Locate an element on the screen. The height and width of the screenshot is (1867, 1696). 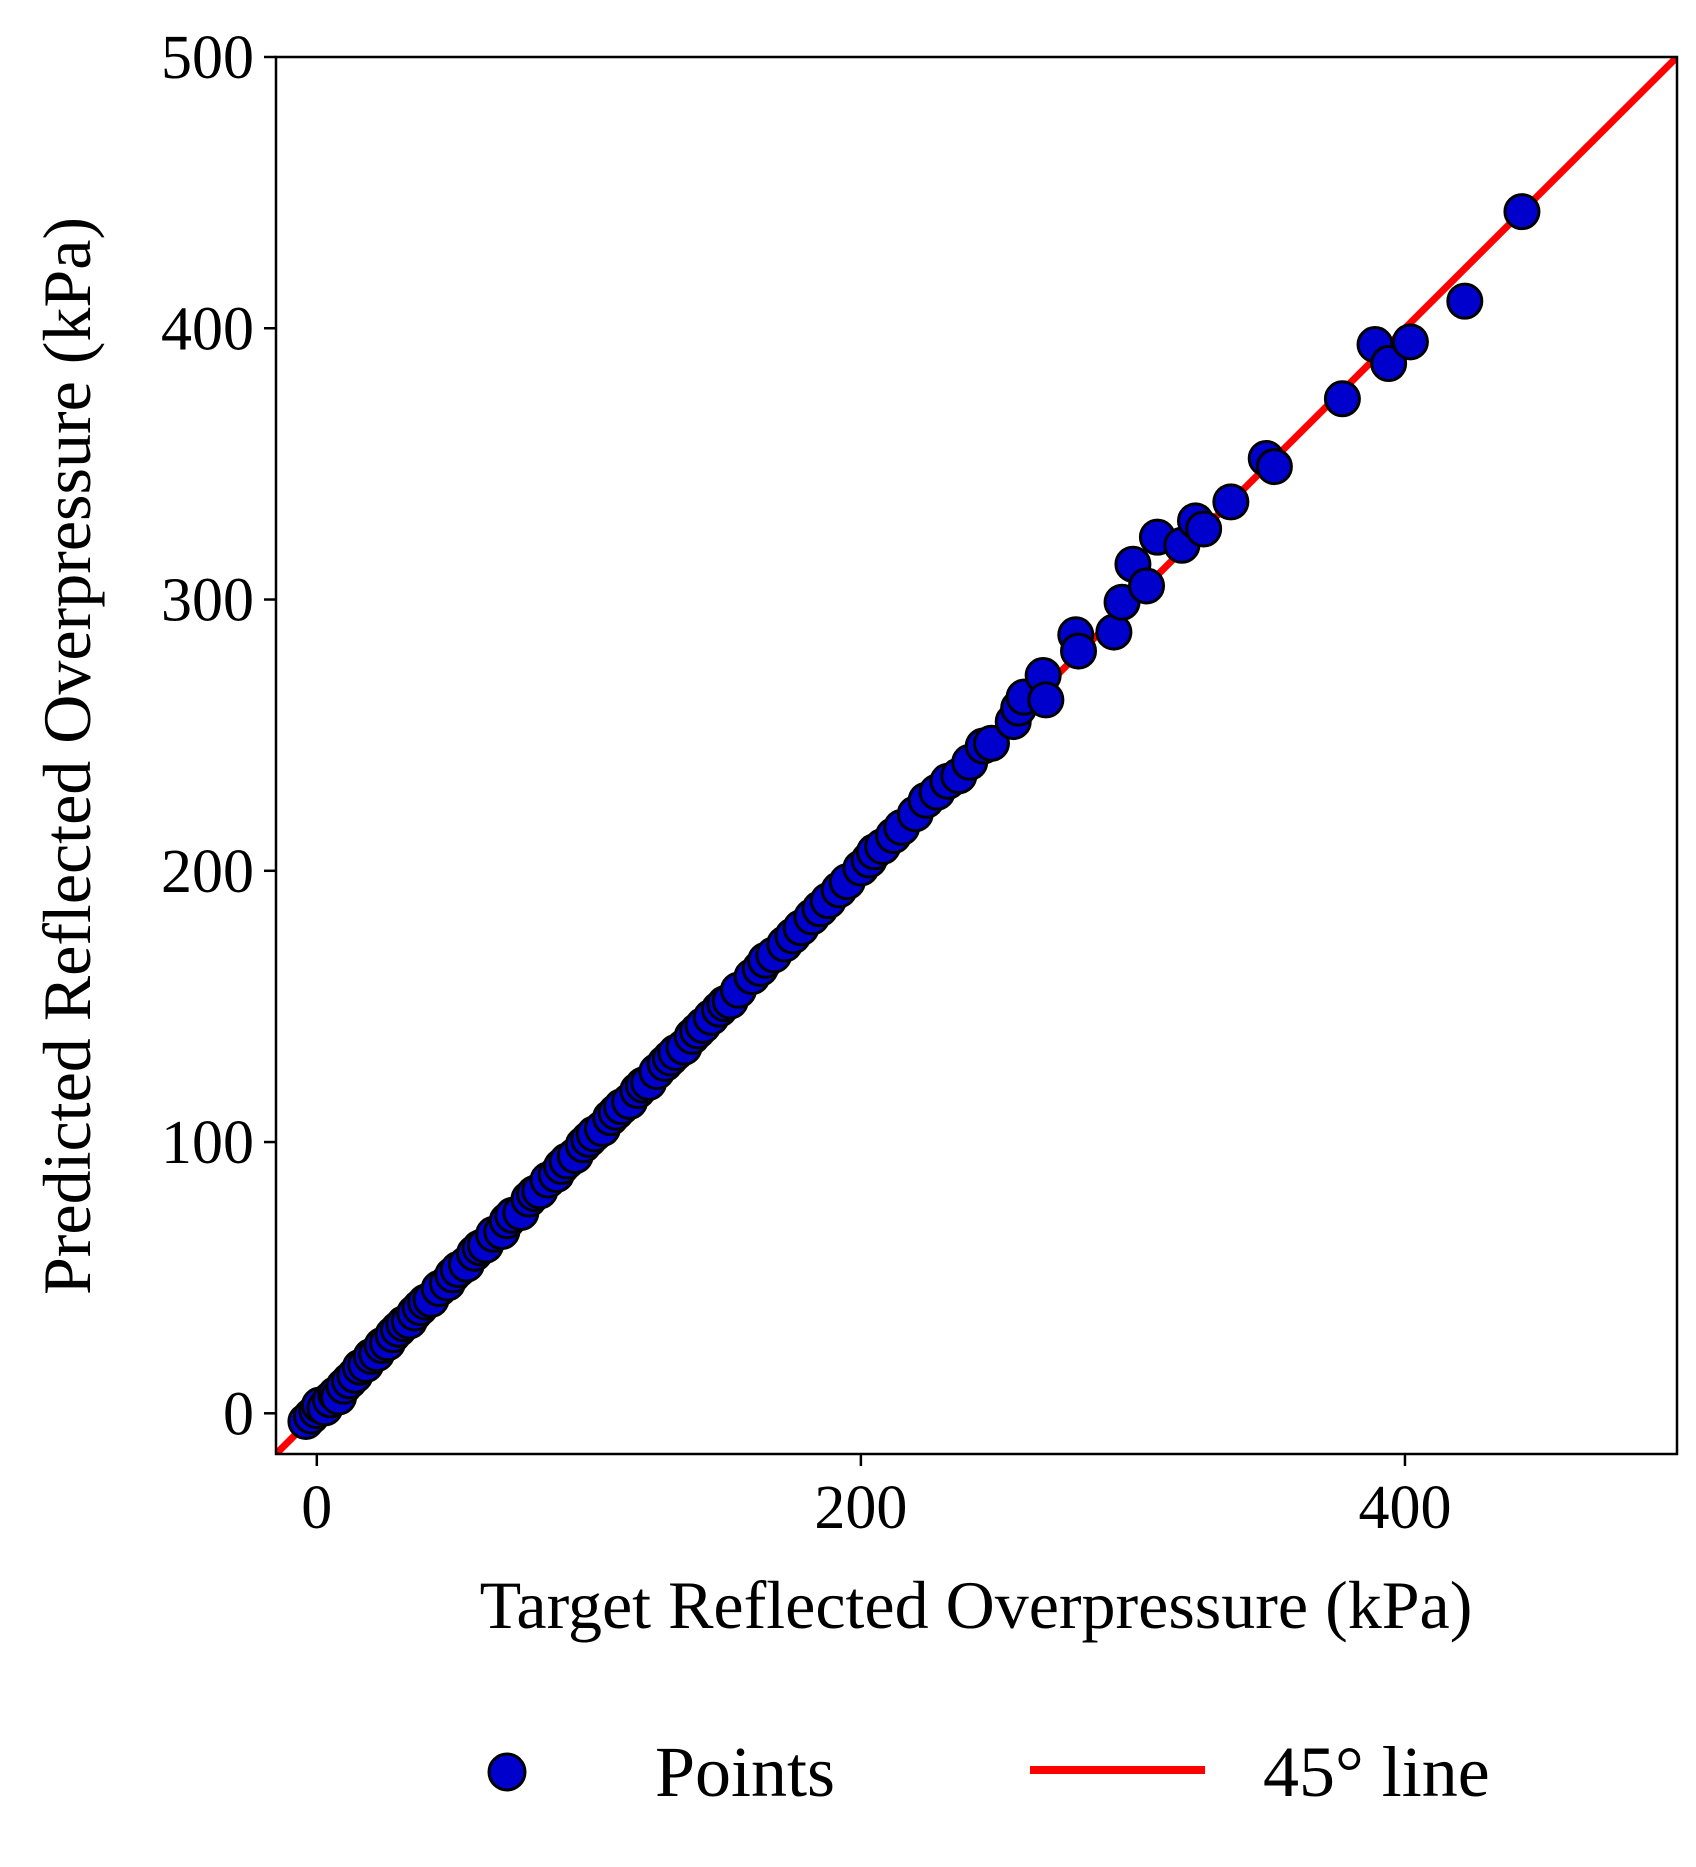
x-tick-label: 200 is located at coordinates (860, 1508).